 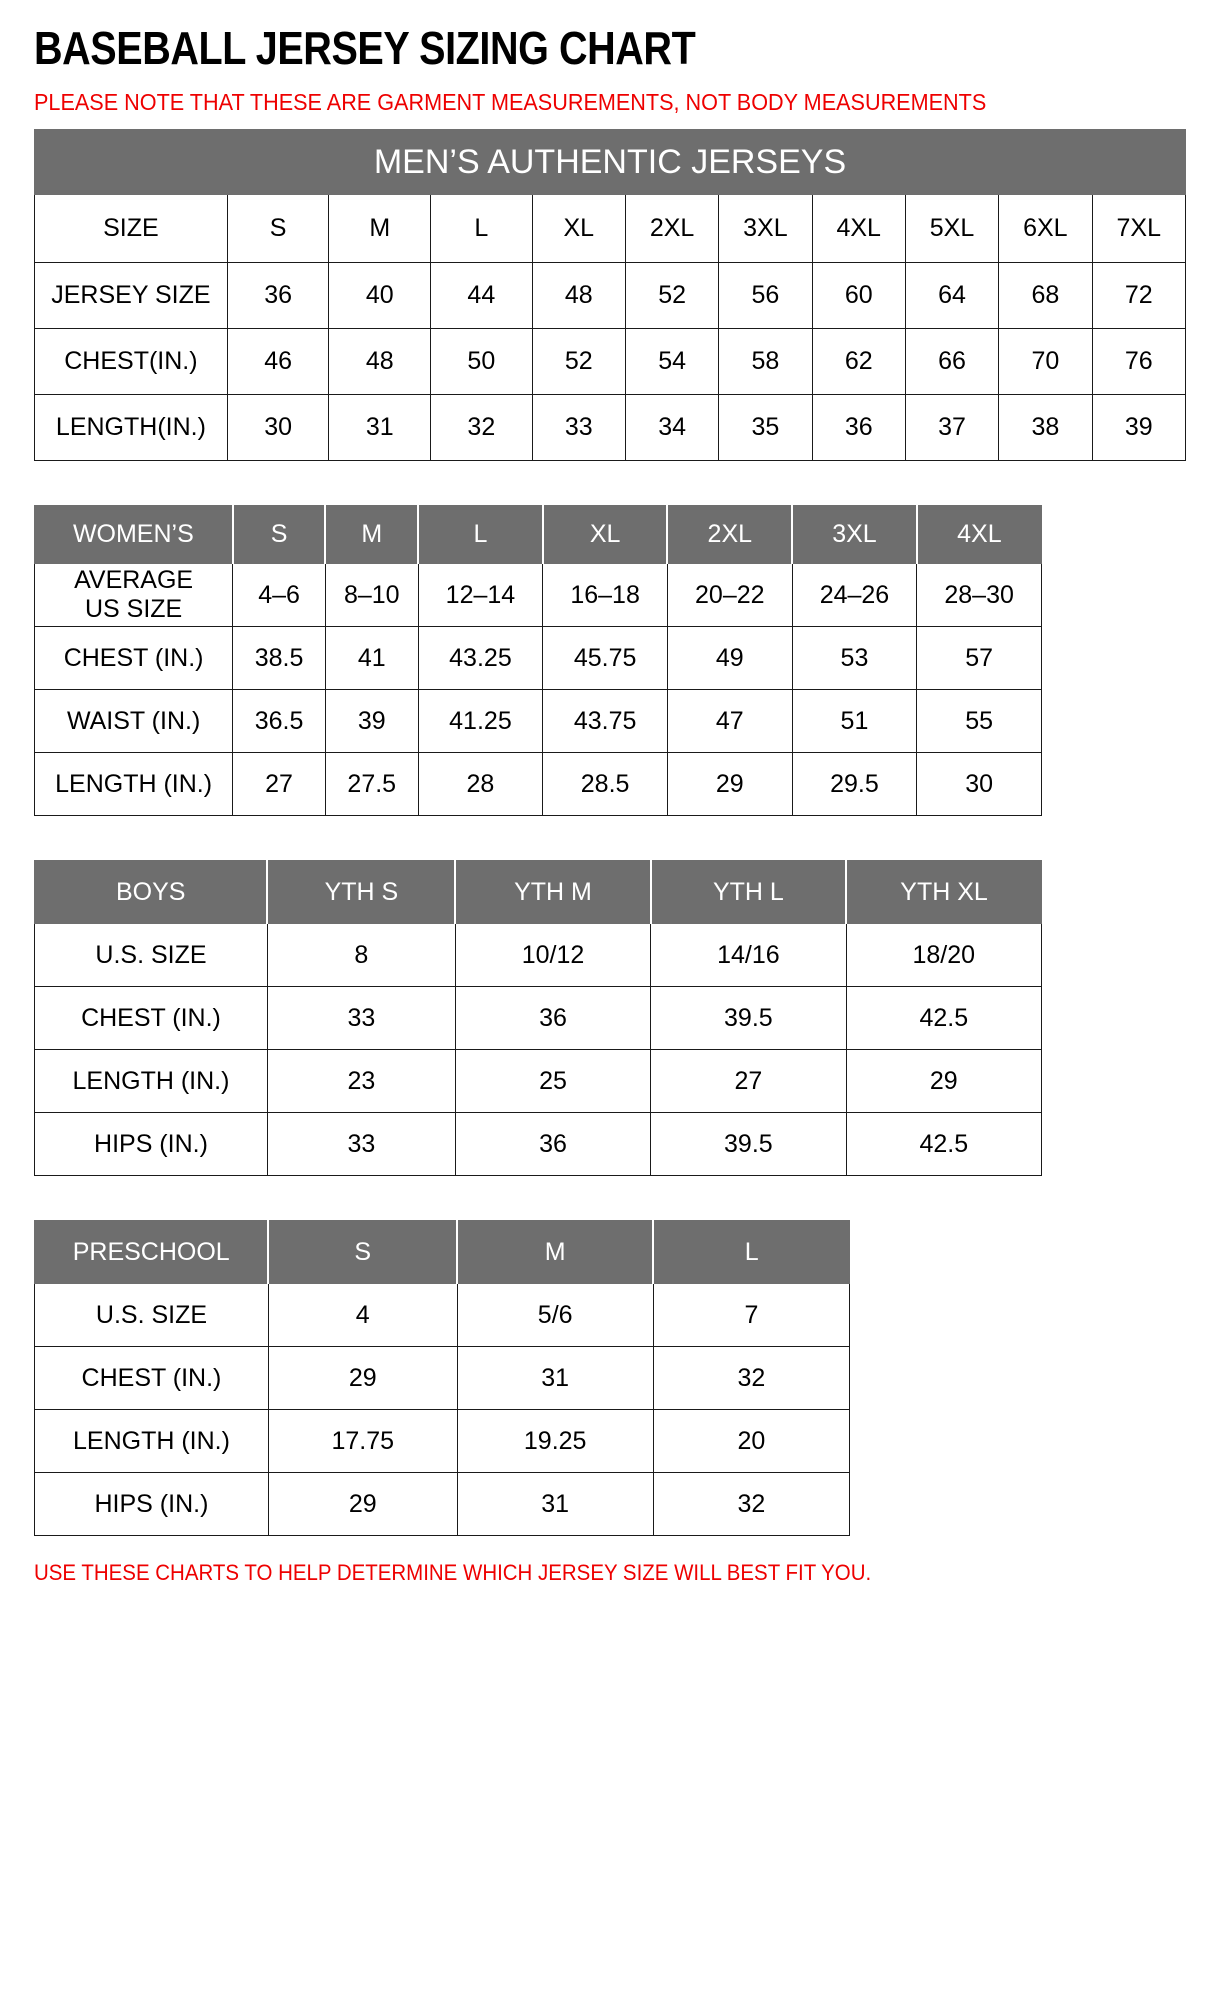 What do you see at coordinates (151, 1018) in the screenshot?
I see `boys-row-label-chest: CHEST (IN.)` at bounding box center [151, 1018].